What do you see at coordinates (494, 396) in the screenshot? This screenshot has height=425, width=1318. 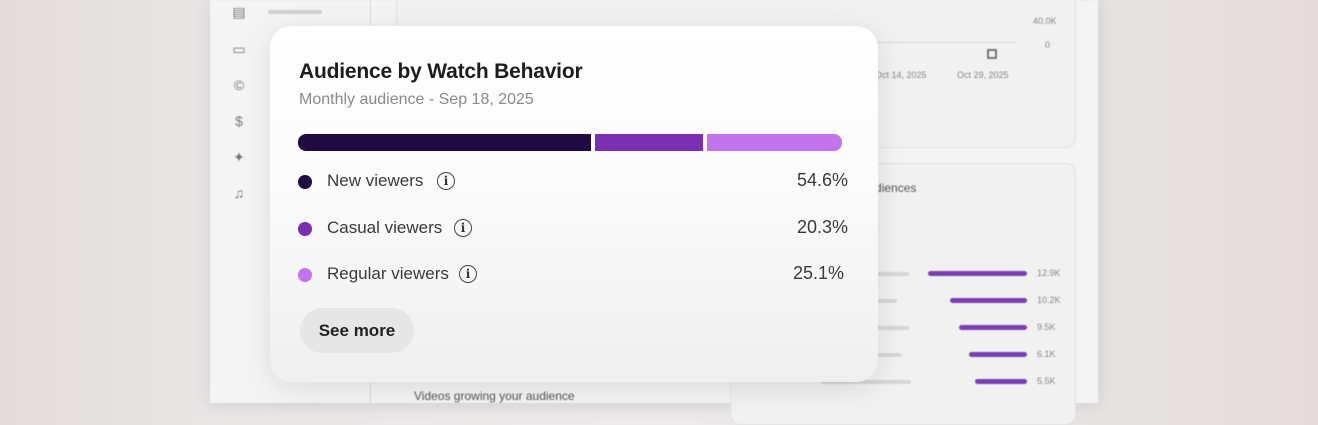 I see `bottom-caption: Videos growing your audience` at bounding box center [494, 396].